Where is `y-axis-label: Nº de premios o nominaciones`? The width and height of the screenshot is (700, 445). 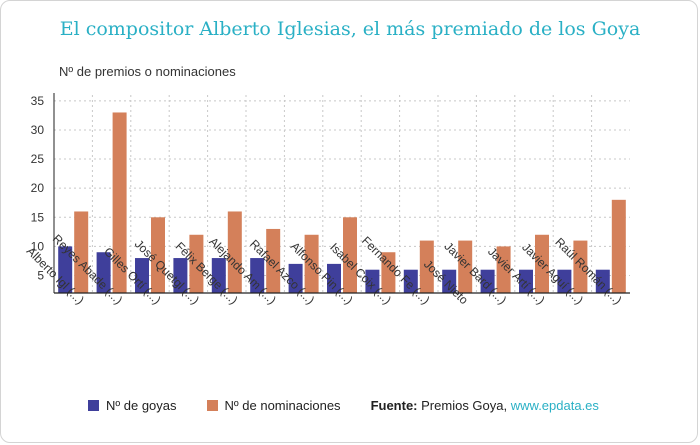
y-axis-label: Nº de premios o nominaciones is located at coordinates (147, 71).